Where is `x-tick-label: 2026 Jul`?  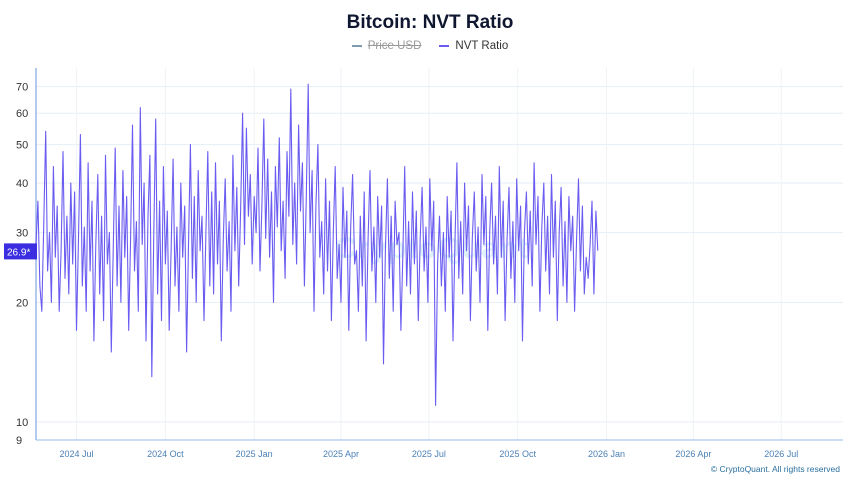
x-tick-label: 2026 Jul is located at coordinates (781, 454).